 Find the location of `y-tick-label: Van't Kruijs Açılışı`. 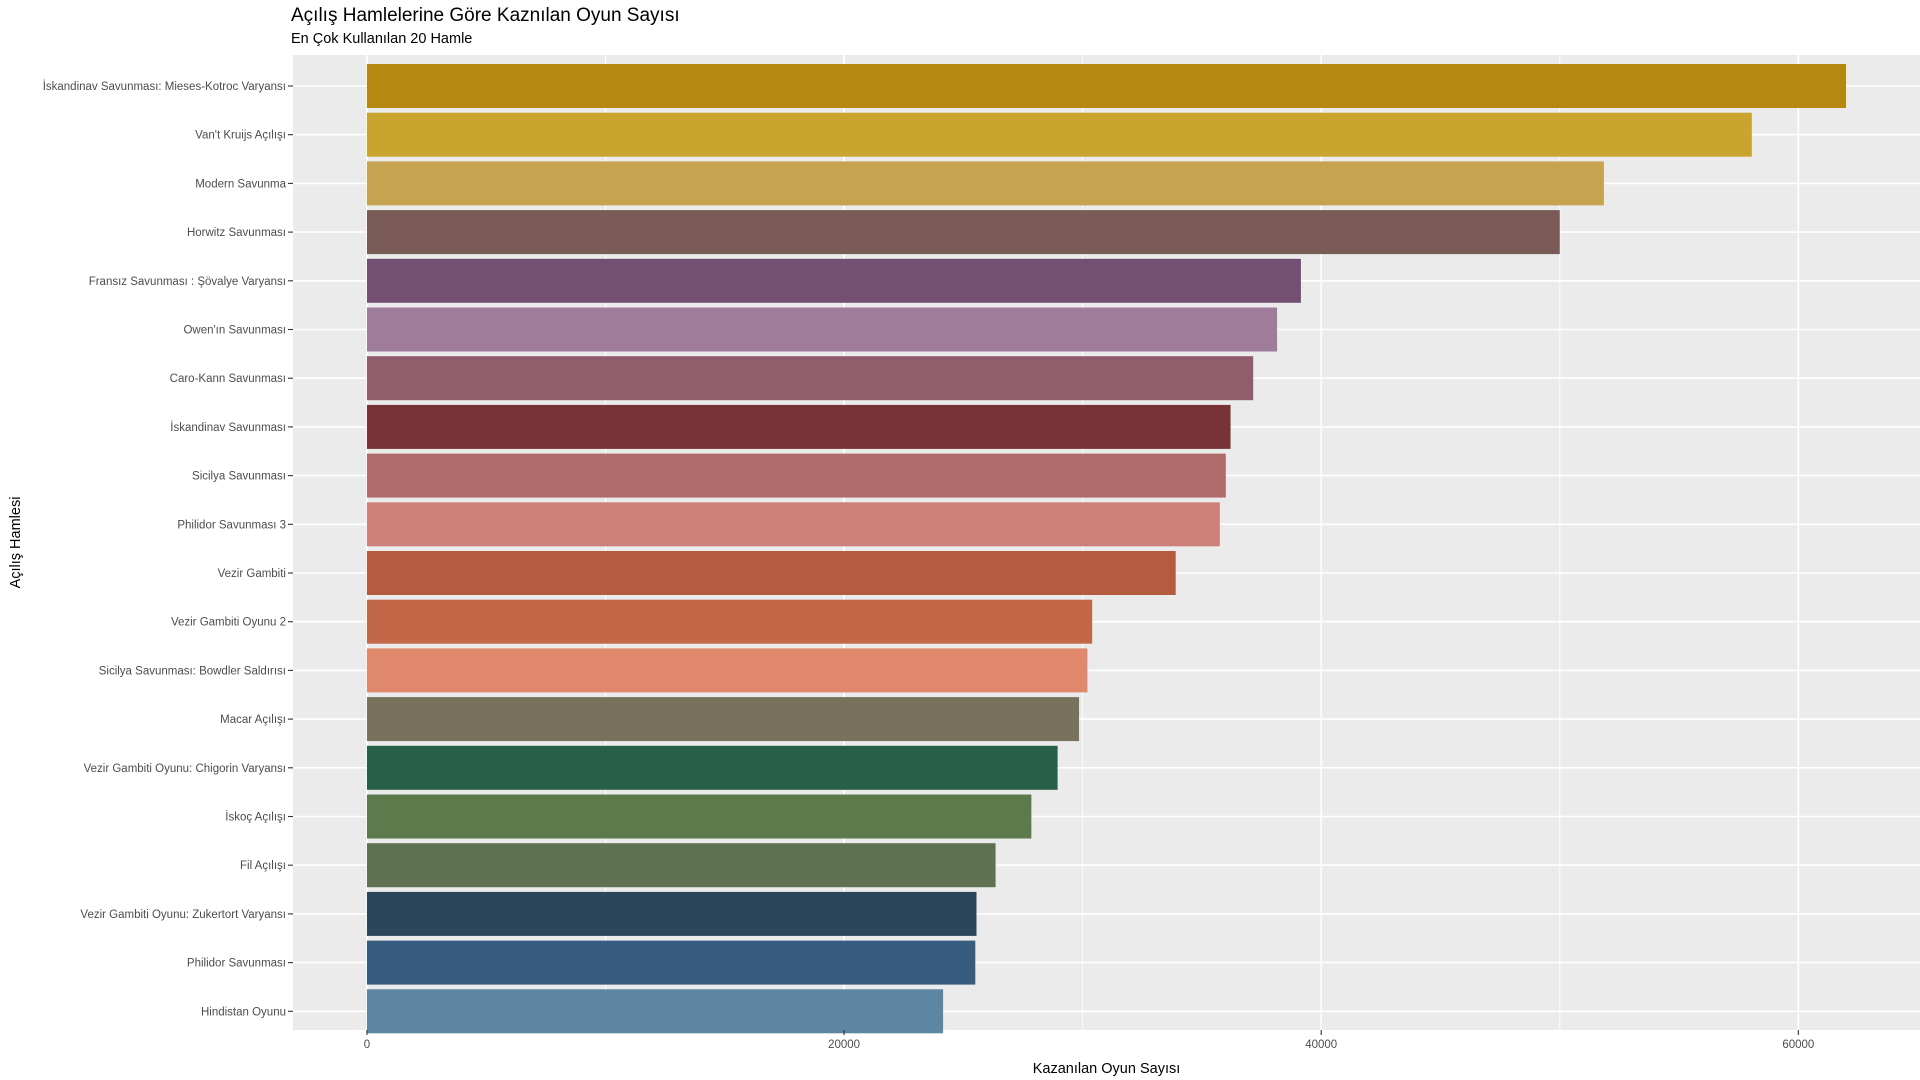

y-tick-label: Van't Kruijs Açılışı is located at coordinates (240, 136).